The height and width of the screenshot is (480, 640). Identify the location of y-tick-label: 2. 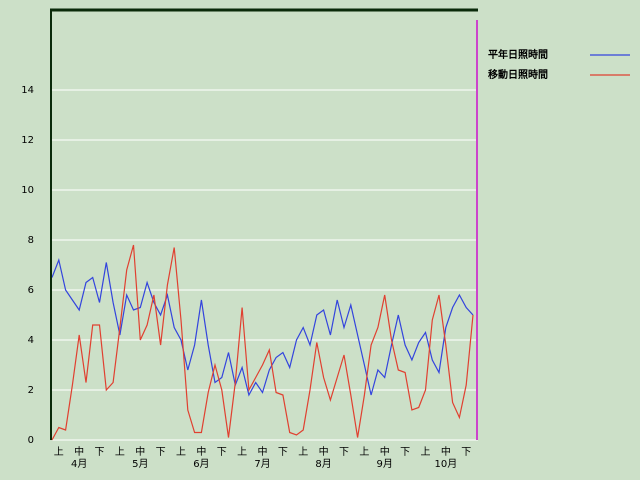
(31, 390).